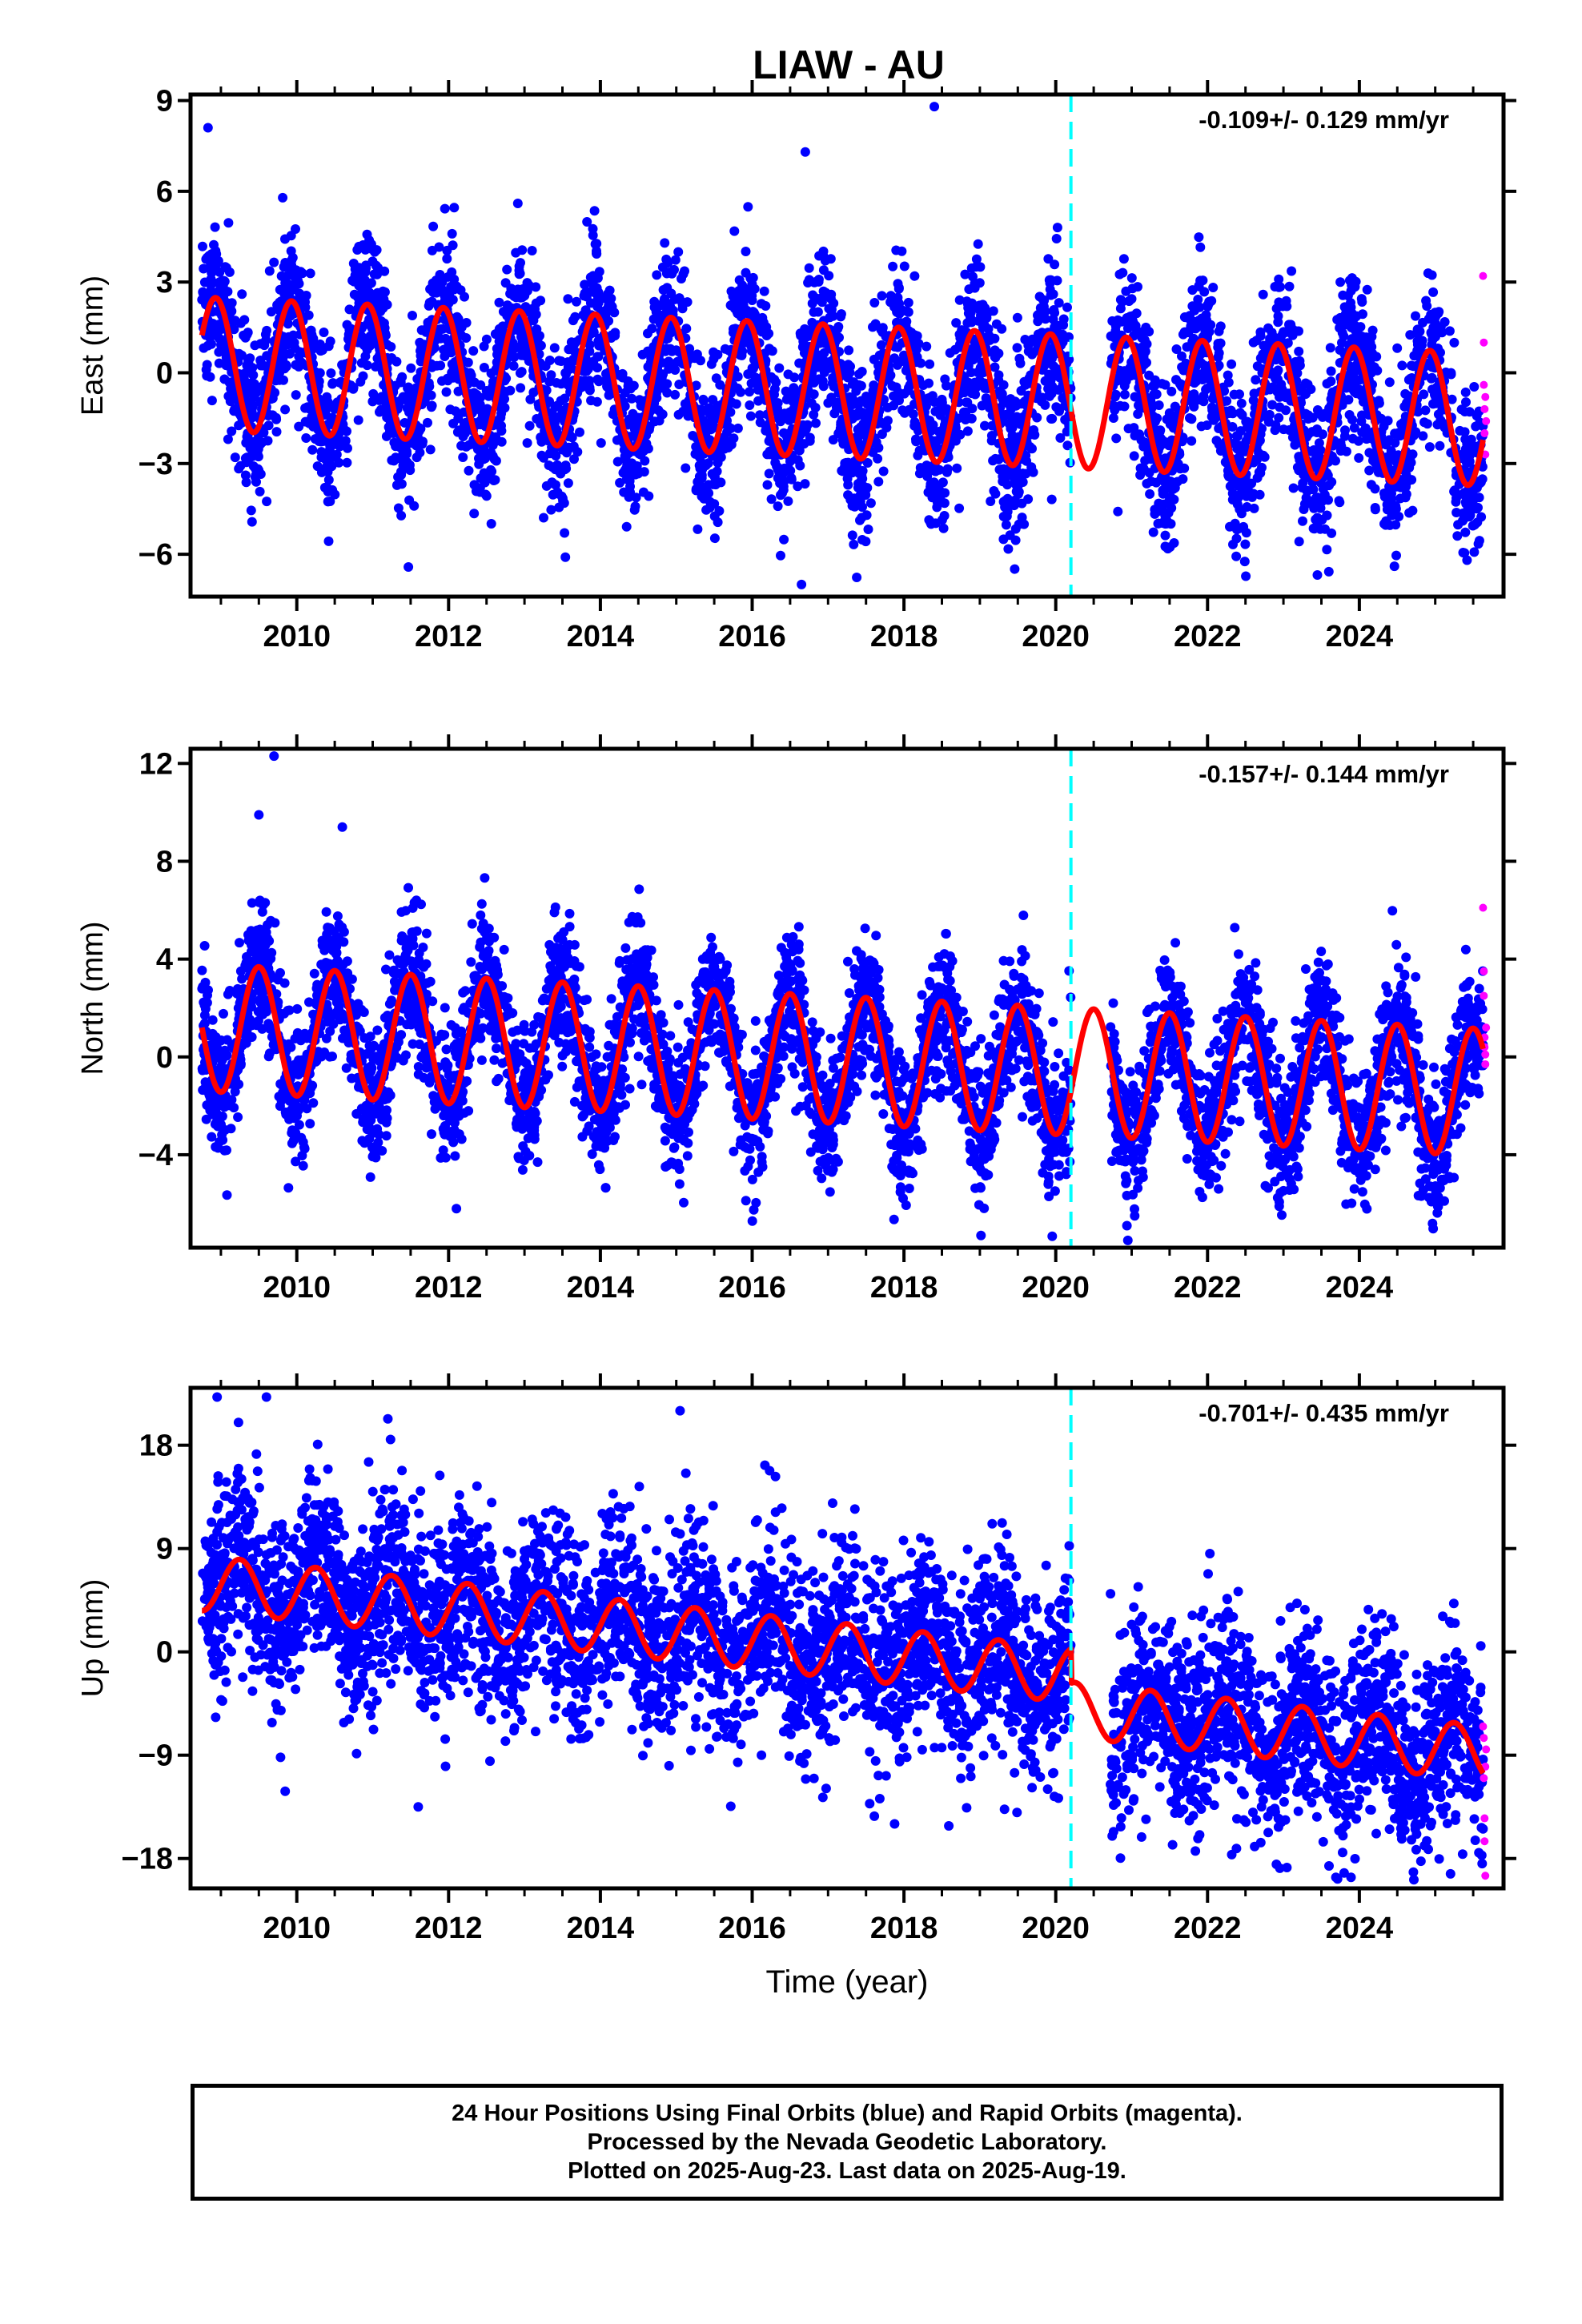 This screenshot has width=1582, height=2324. I want to click on y-tick-label: 0, so click(164, 373).